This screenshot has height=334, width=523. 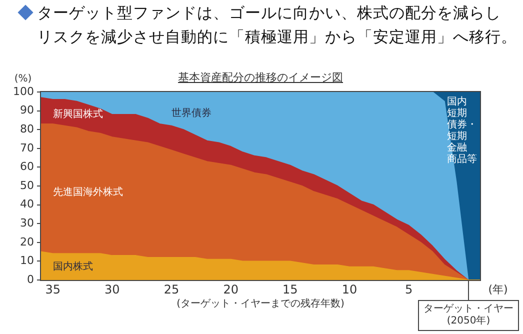 I want to click on chart-title: ターゲット型ファンドは、ゴールに向かい、株式の配分を減らしリスクを減少させ自動的に「積極運用」から「安定運用」へ移行。, so click(x=277, y=25).